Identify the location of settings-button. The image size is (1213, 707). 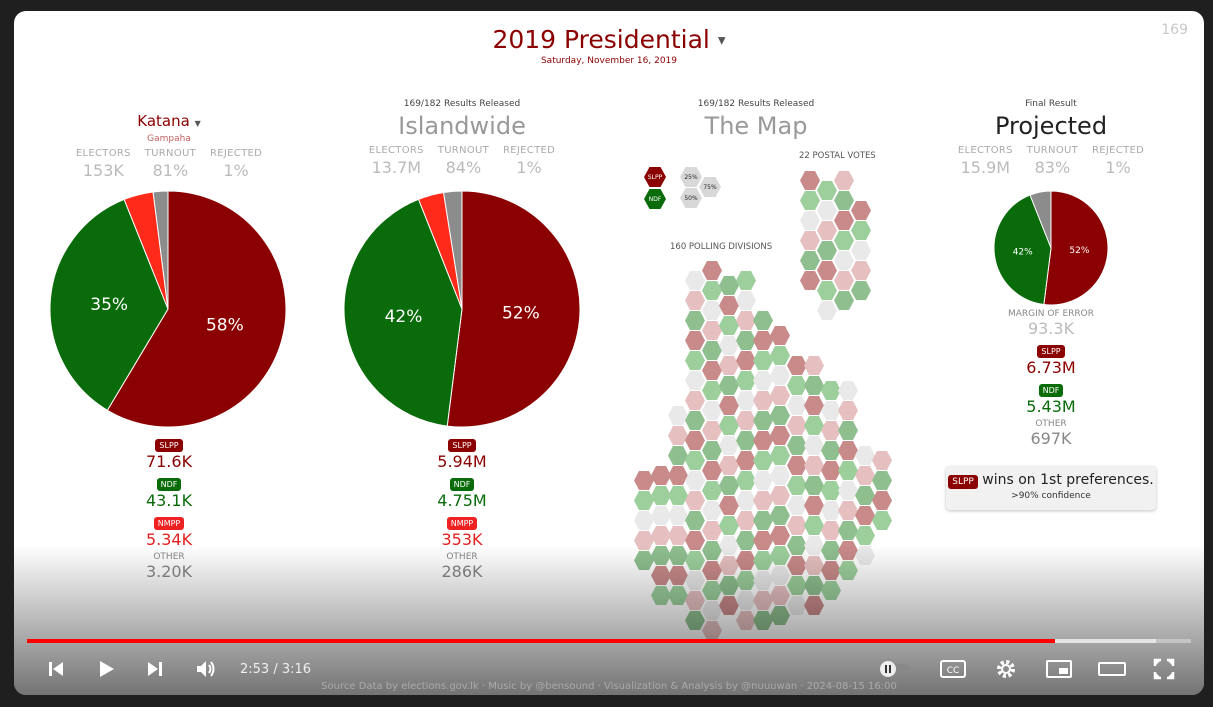
(1006, 669).